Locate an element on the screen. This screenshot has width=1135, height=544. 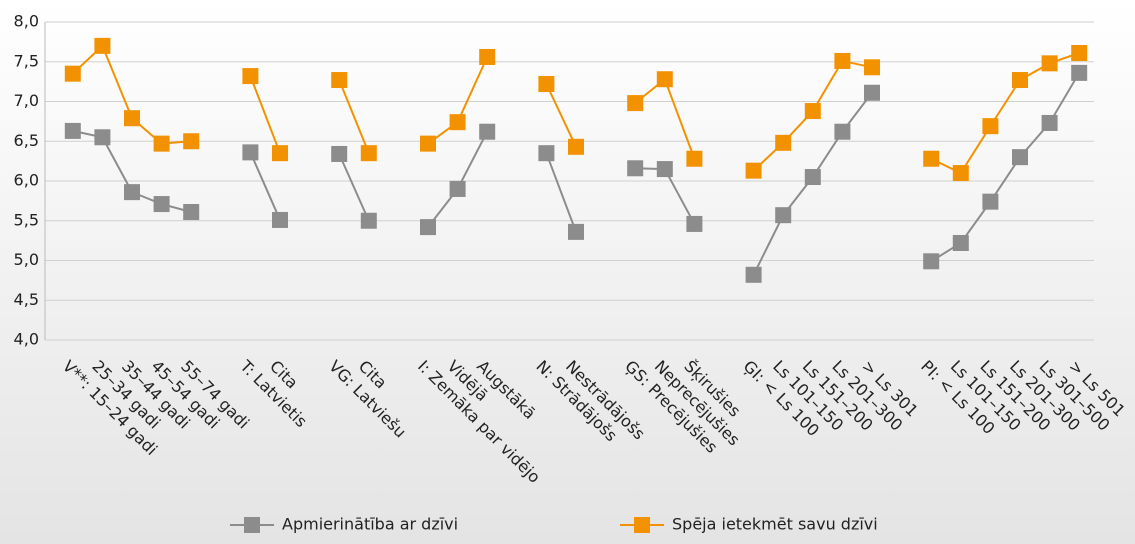
legend-label: Apmierinātība ar dzīvi is located at coordinates (370, 524).